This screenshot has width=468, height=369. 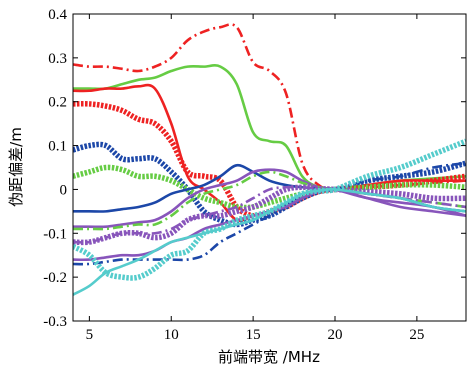 What do you see at coordinates (57, 59) in the screenshot?
I see `y-tick-label: 0.3` at bounding box center [57, 59].